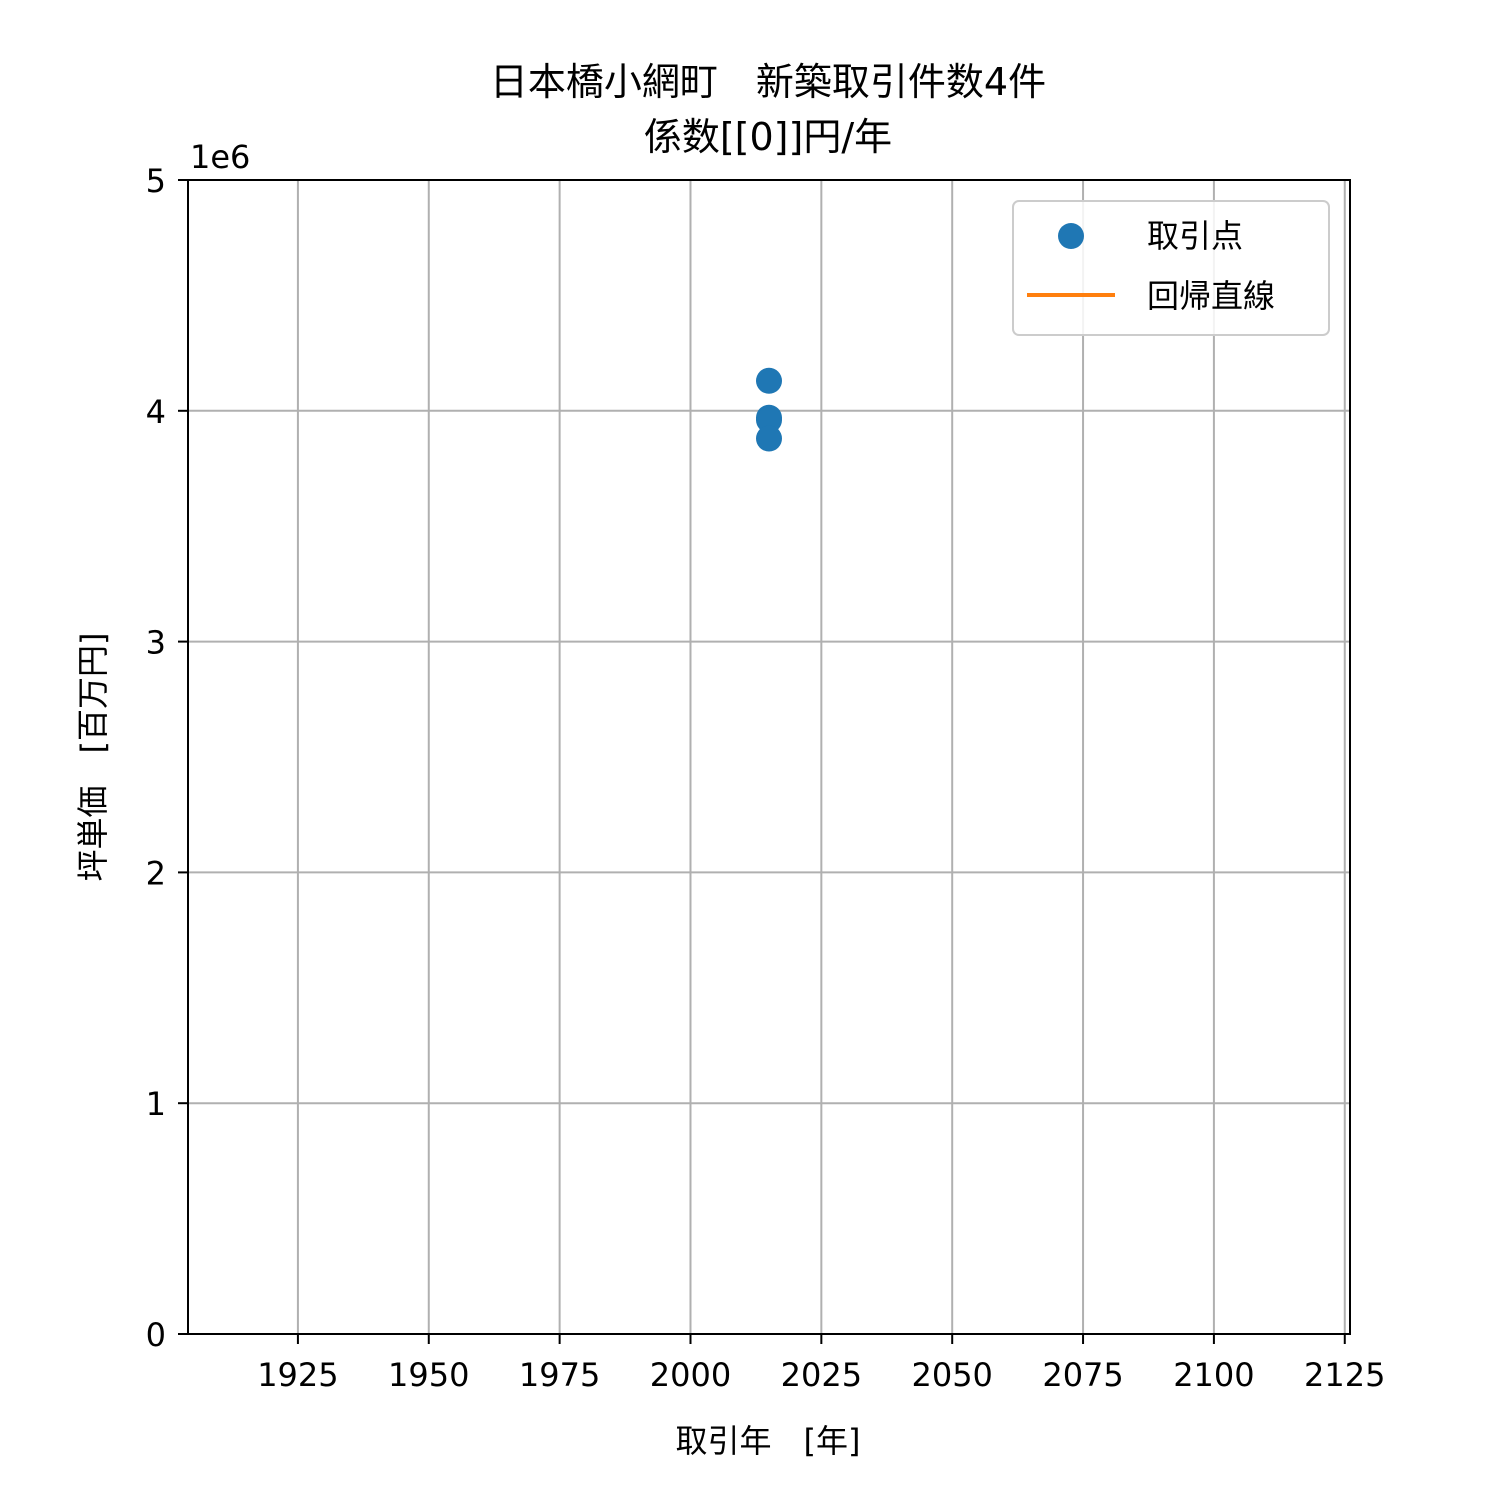  I want to click on y-tick-label: 3, so click(156, 643).